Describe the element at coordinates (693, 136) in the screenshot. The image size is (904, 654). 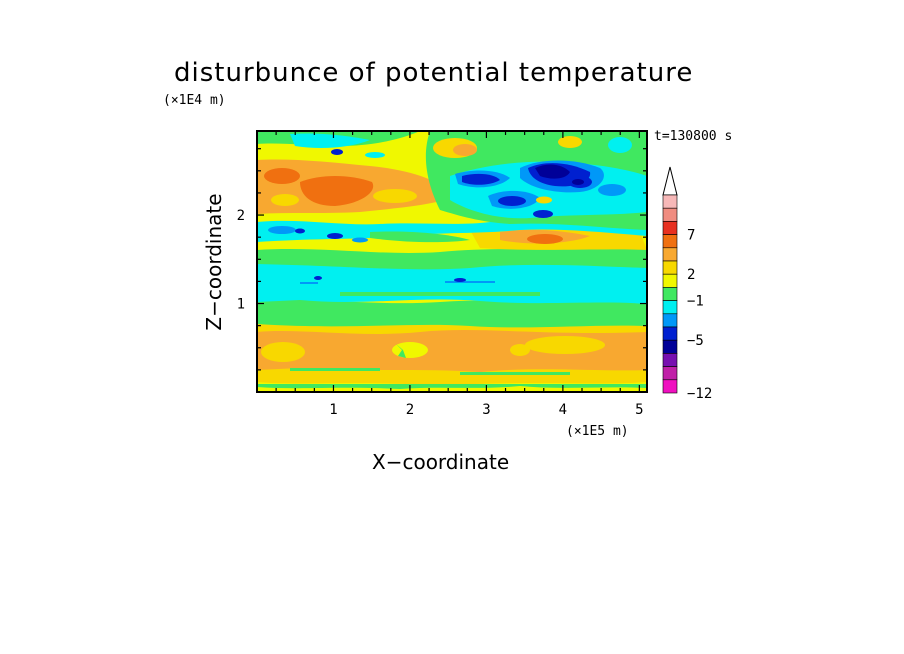
I see `time-label: t=130800 s` at that location.